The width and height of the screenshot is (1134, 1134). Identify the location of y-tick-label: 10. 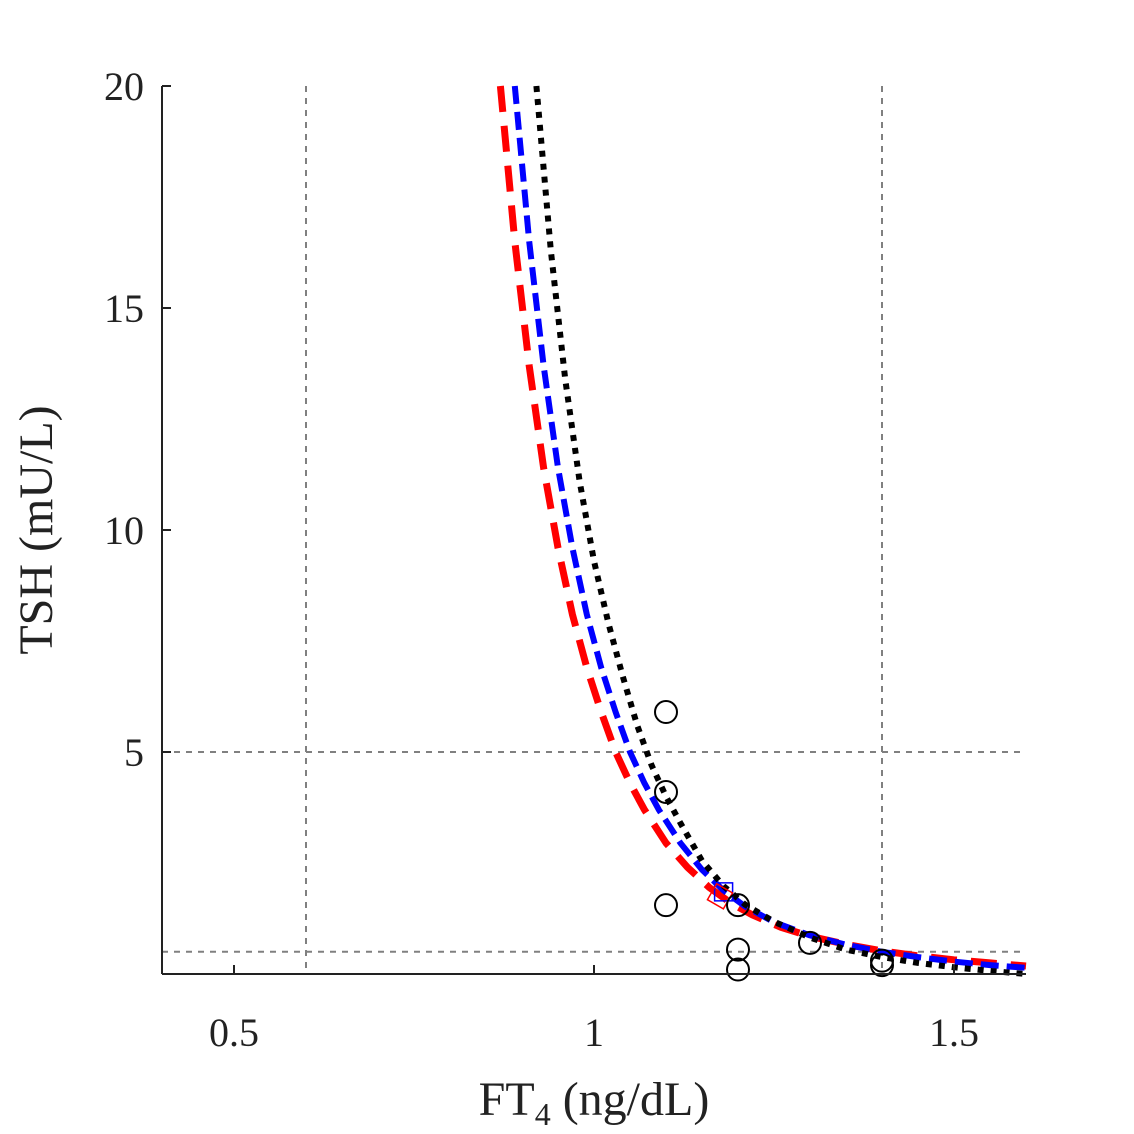
(124, 530).